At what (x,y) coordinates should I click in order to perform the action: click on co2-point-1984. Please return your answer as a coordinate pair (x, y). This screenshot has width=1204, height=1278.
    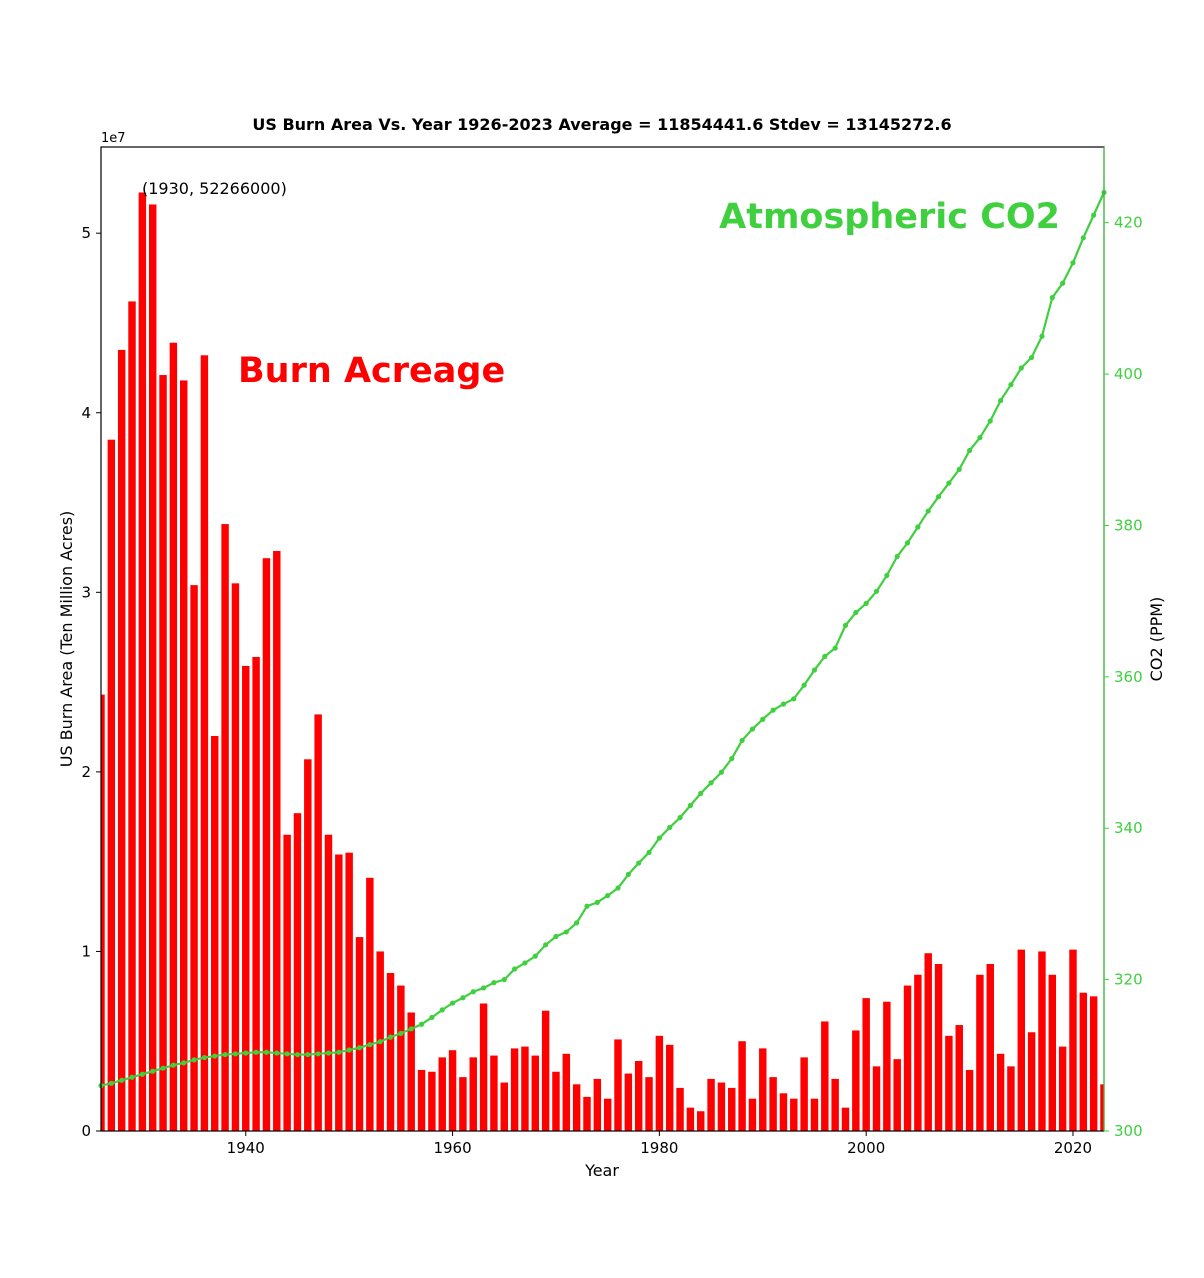
    Looking at the image, I should click on (701, 793).